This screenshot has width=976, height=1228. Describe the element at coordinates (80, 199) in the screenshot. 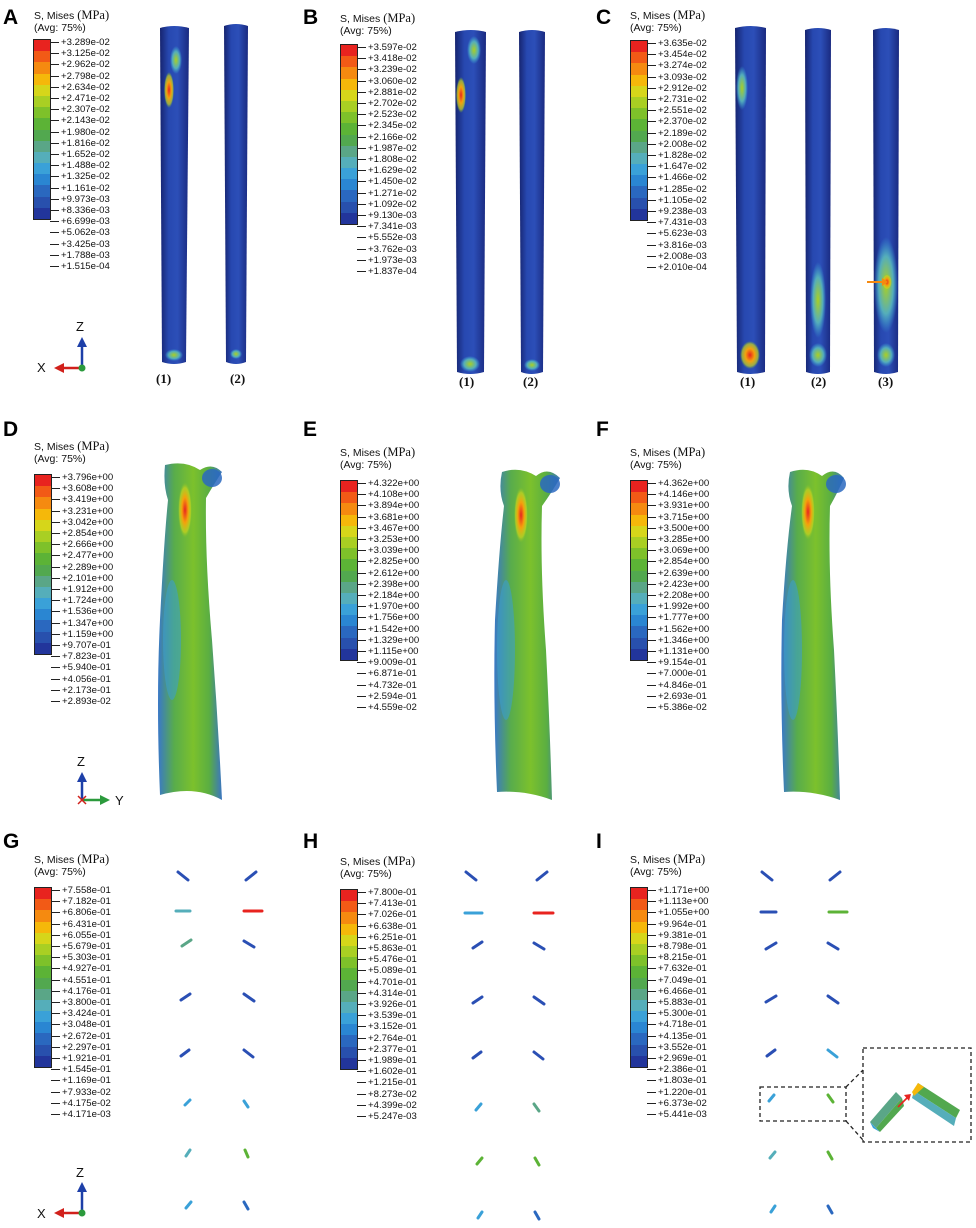

I see `legend-value: +9.973e-03` at that location.